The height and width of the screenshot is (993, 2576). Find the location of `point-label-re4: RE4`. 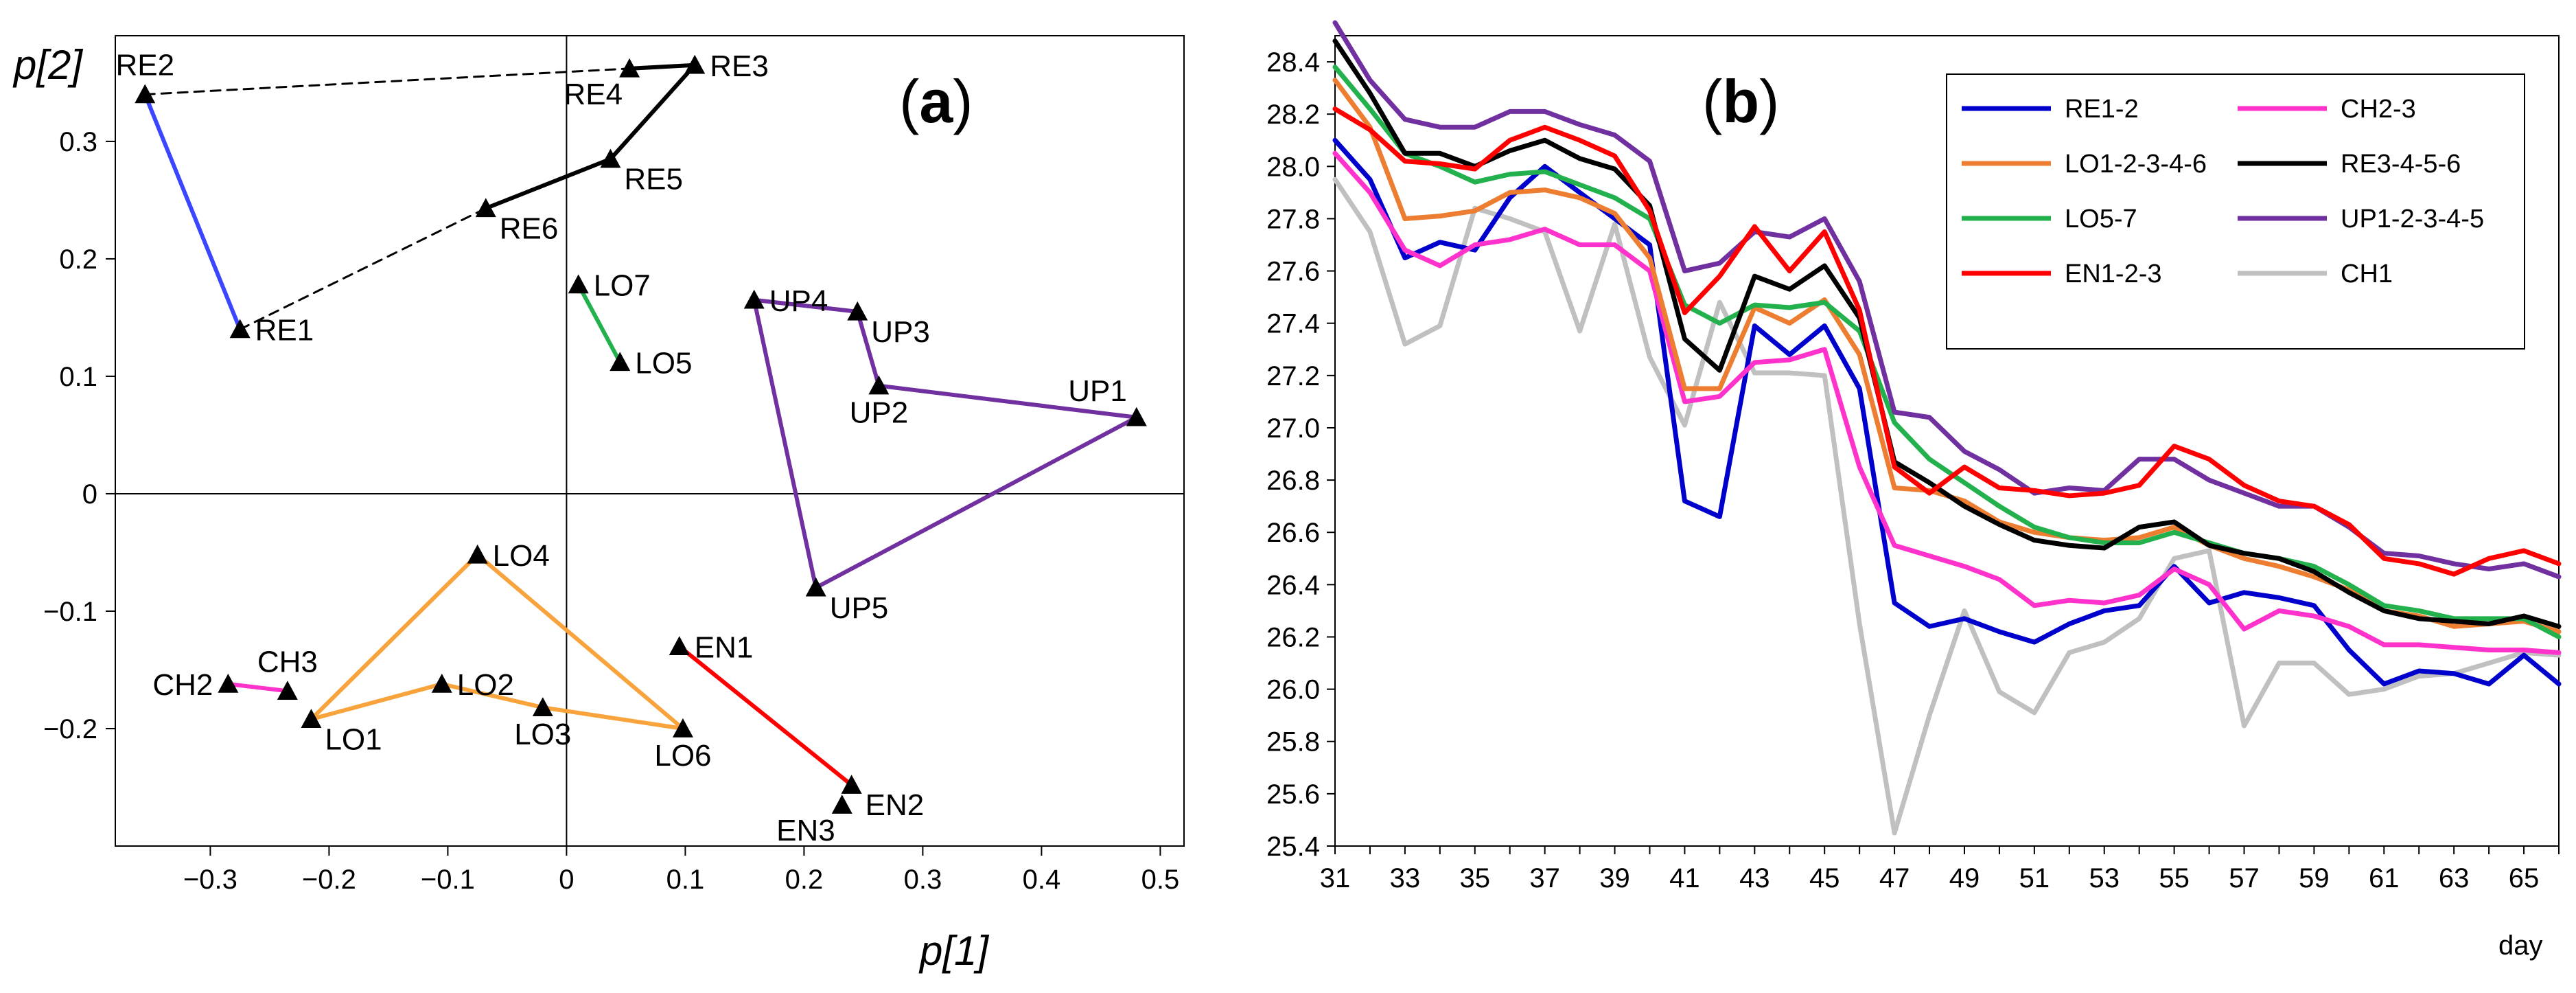

point-label-re4: RE4 is located at coordinates (593, 95).